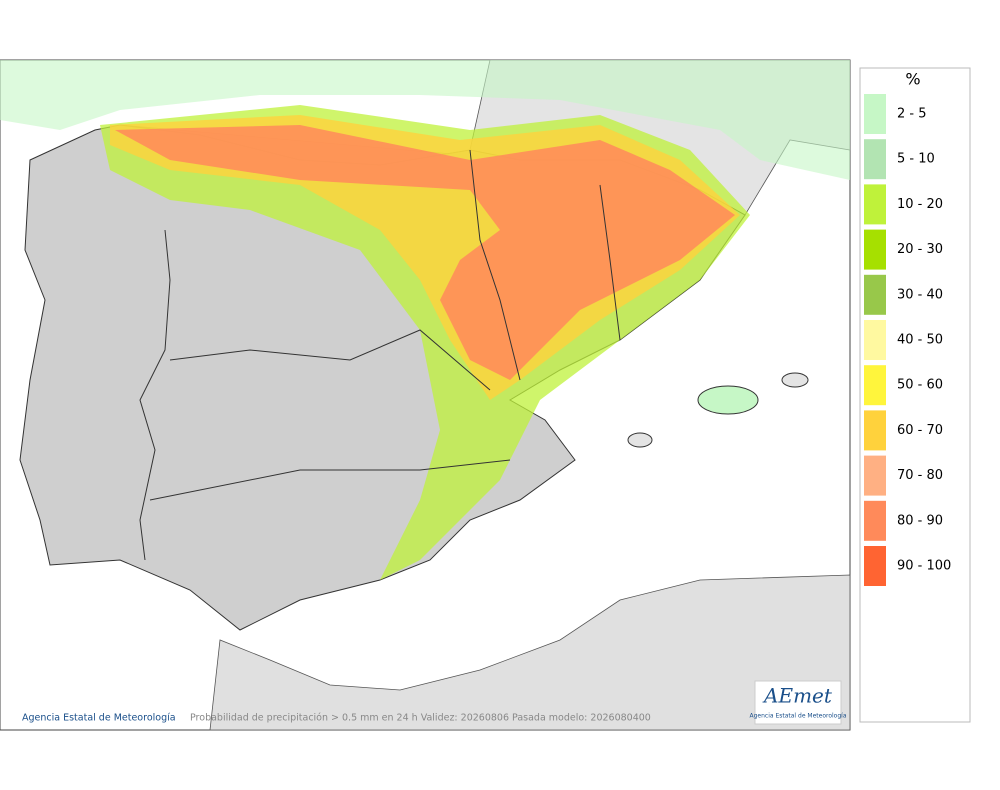  Describe the element at coordinates (920, 294) in the screenshot. I see `legend-label: 30 - 40` at that location.